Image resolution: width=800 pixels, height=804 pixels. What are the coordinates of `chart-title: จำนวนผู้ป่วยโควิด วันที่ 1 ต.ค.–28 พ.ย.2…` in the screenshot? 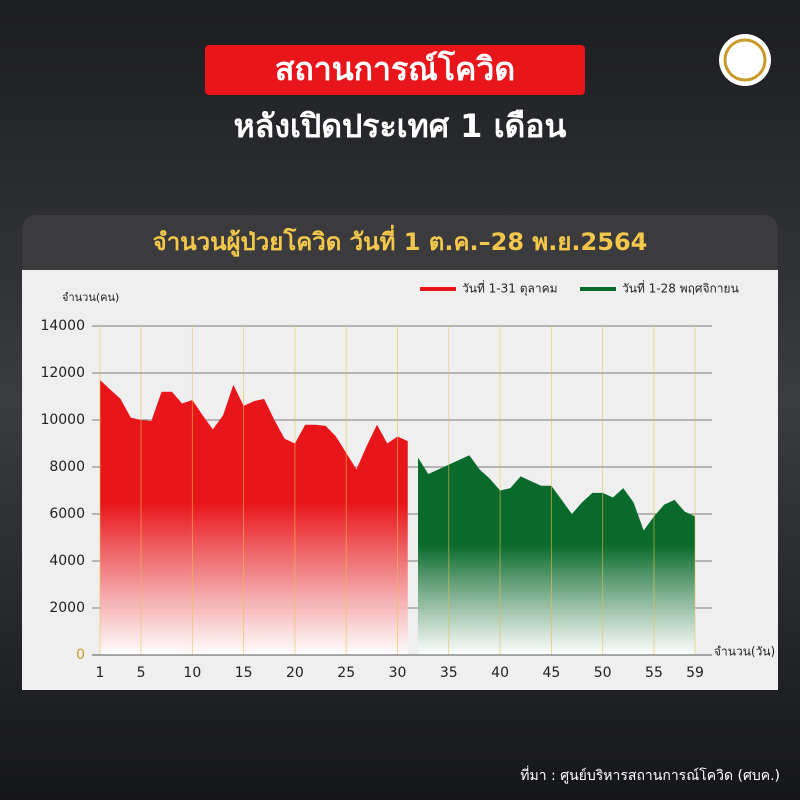 It's located at (400, 240).